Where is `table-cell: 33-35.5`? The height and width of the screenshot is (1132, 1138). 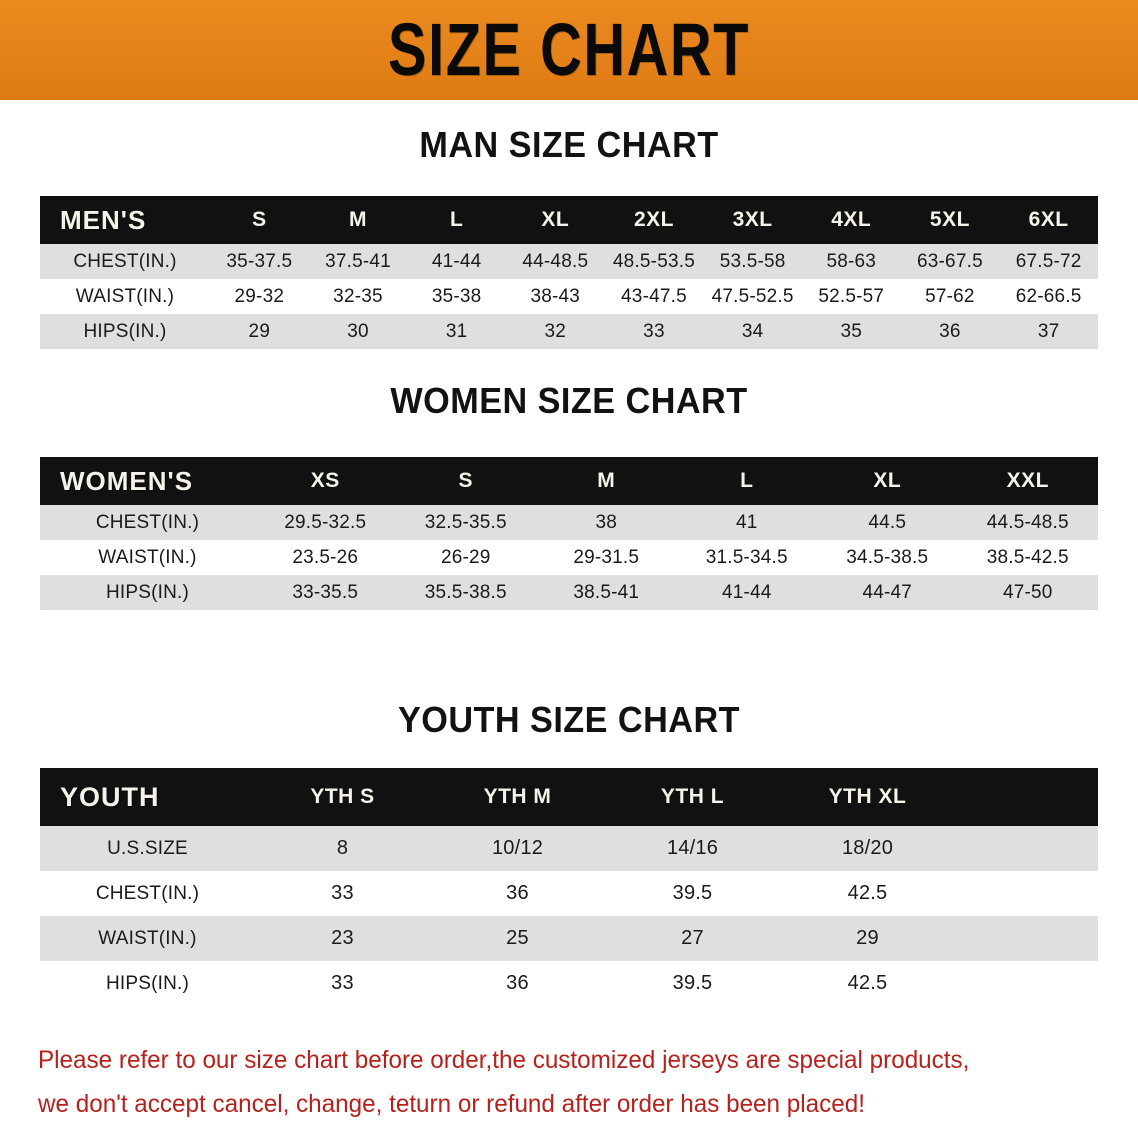
table-cell: 33-35.5 is located at coordinates (325, 592).